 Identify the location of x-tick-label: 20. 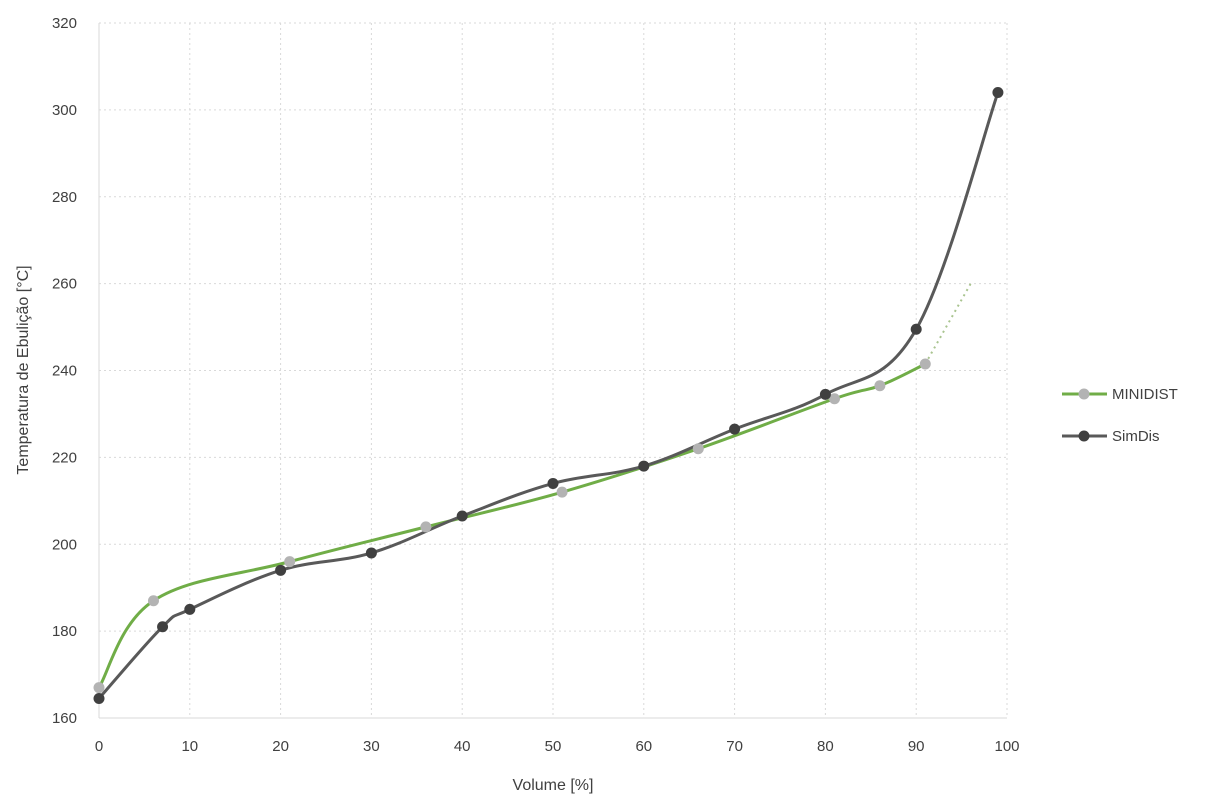
(280, 746).